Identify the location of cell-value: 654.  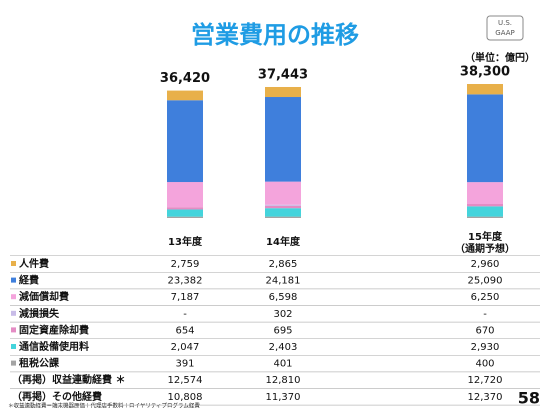
(184, 330).